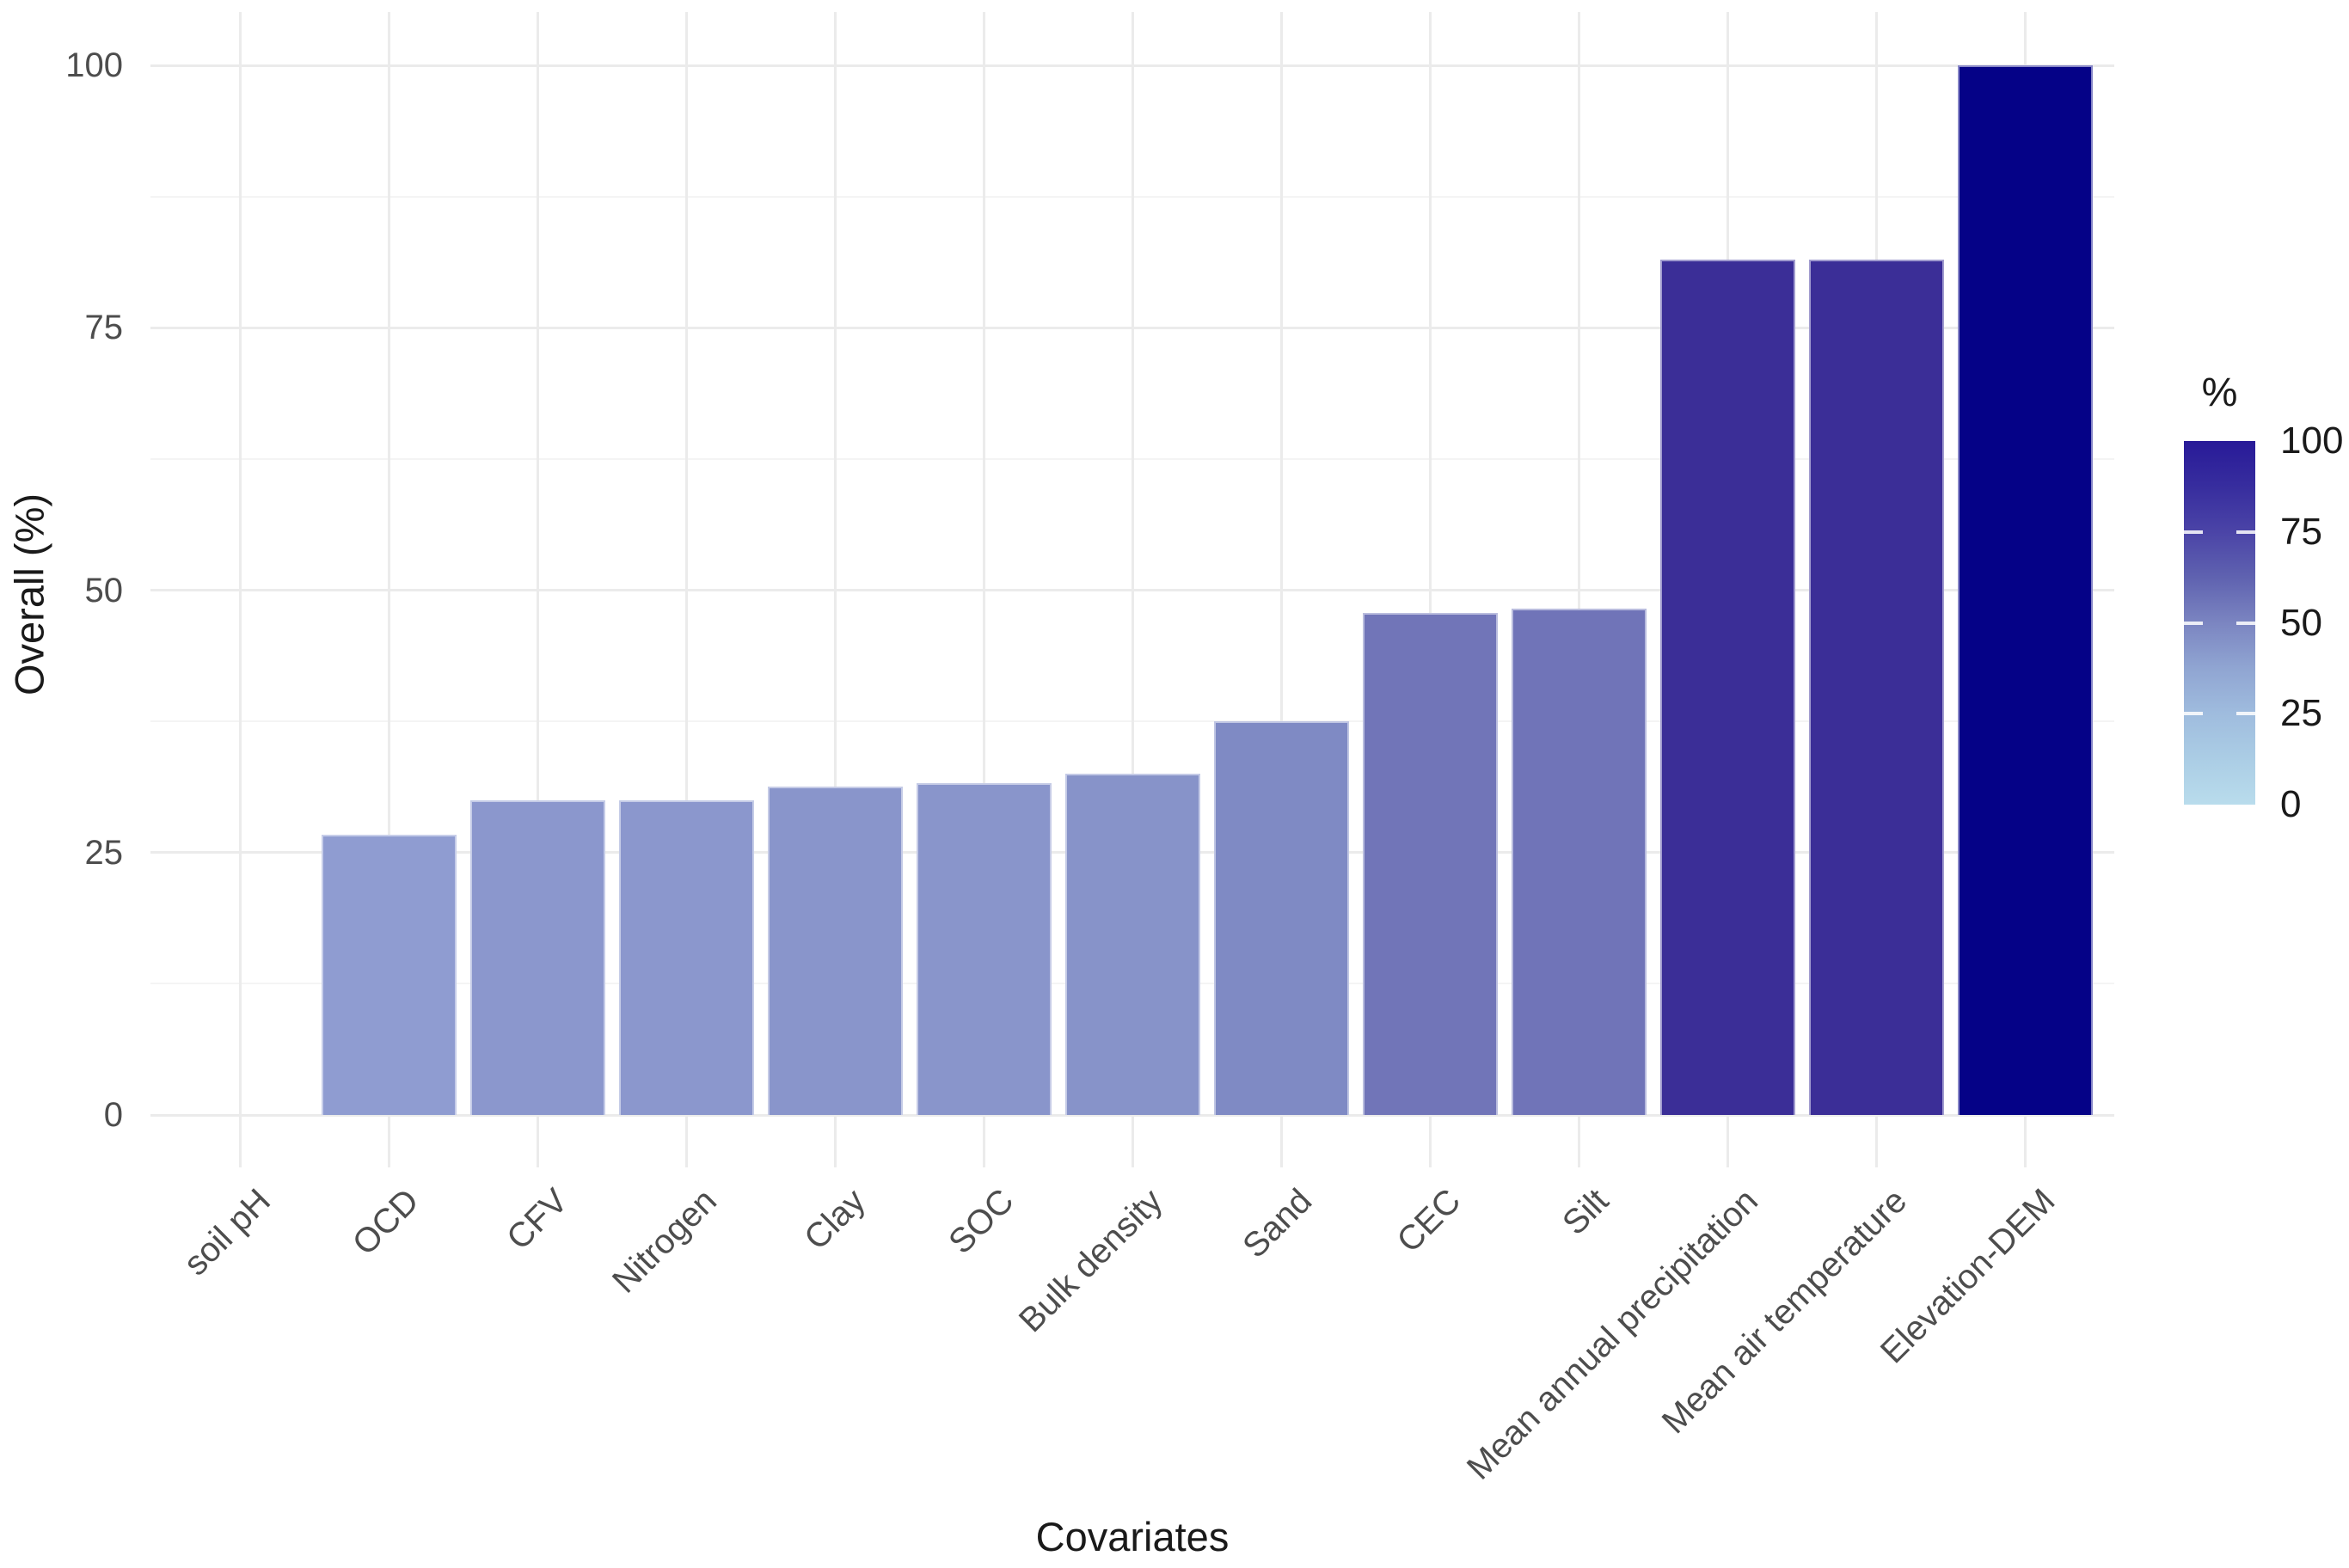  I want to click on y-tick-label: 50, so click(104, 590).